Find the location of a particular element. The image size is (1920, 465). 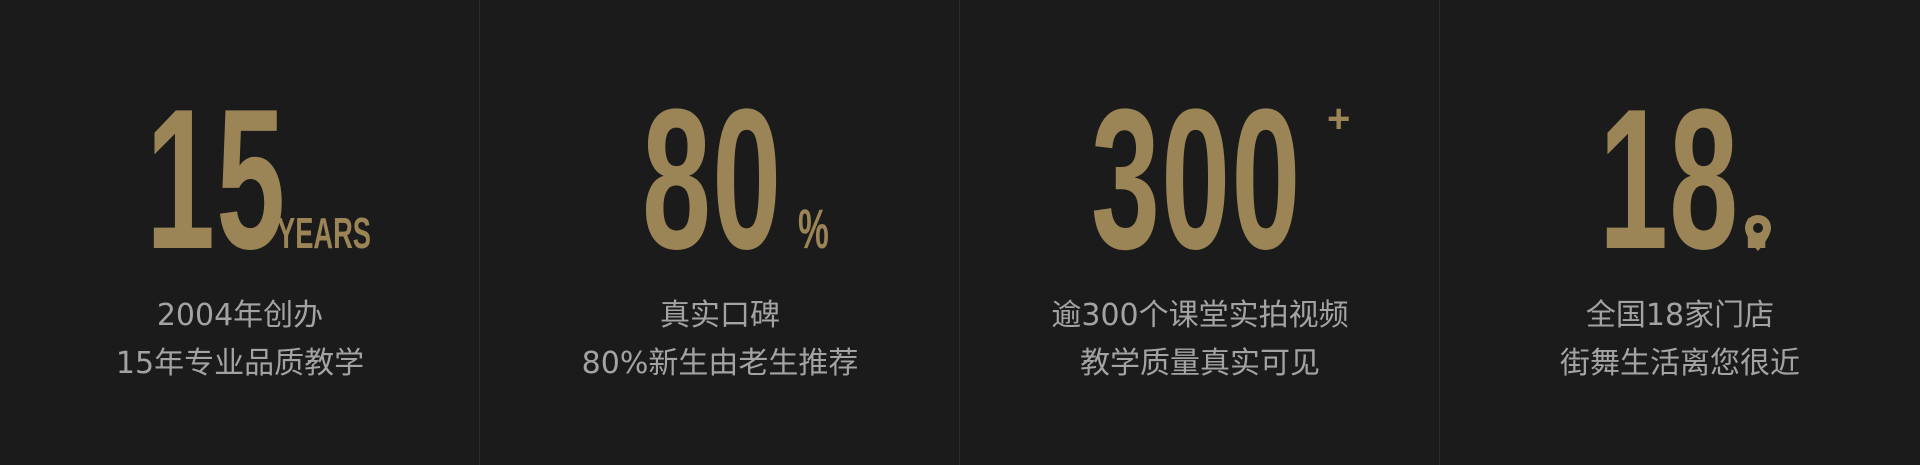

stat-number: 300 + is located at coordinates (1200, 179).